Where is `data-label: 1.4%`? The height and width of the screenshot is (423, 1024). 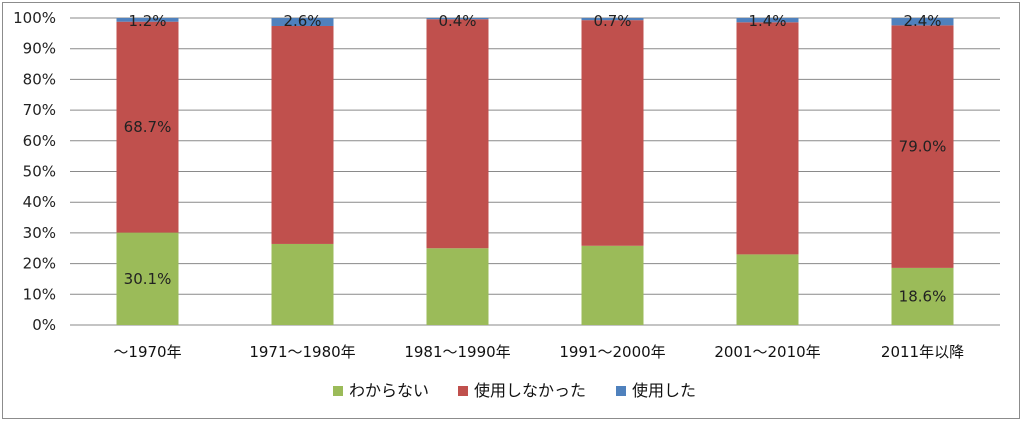
data-label: 1.4% is located at coordinates (767, 21).